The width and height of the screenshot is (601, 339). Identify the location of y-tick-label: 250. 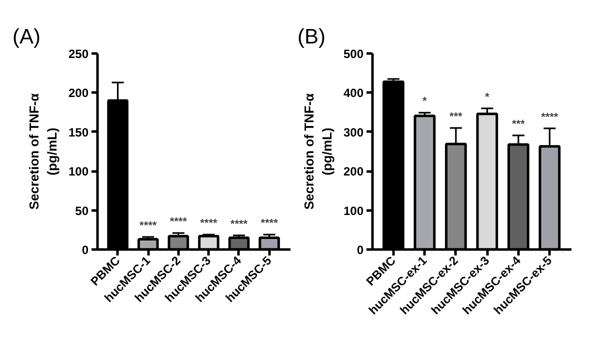
(78, 54).